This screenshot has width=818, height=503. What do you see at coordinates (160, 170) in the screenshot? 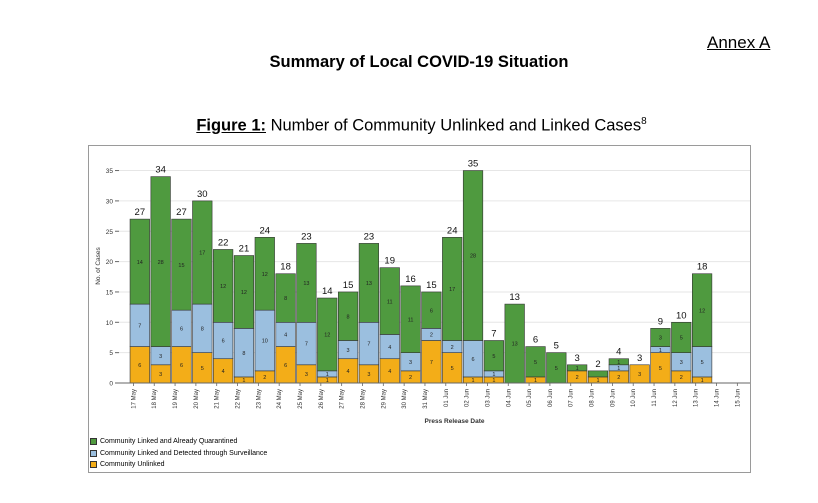
I see `bar-total-label: 34` at bounding box center [160, 170].